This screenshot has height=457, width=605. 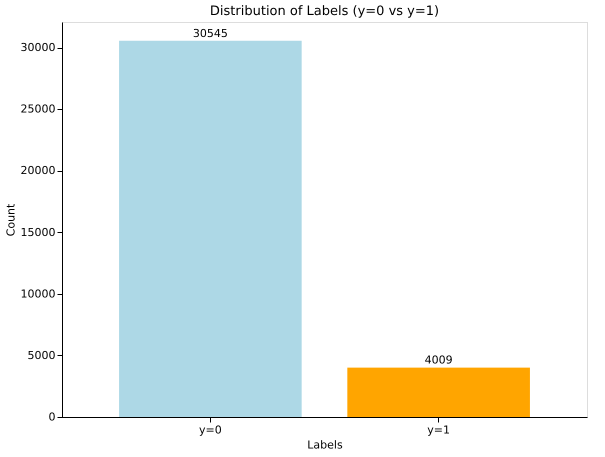 What do you see at coordinates (438, 360) in the screenshot?
I see `data-label: 4009` at bounding box center [438, 360].